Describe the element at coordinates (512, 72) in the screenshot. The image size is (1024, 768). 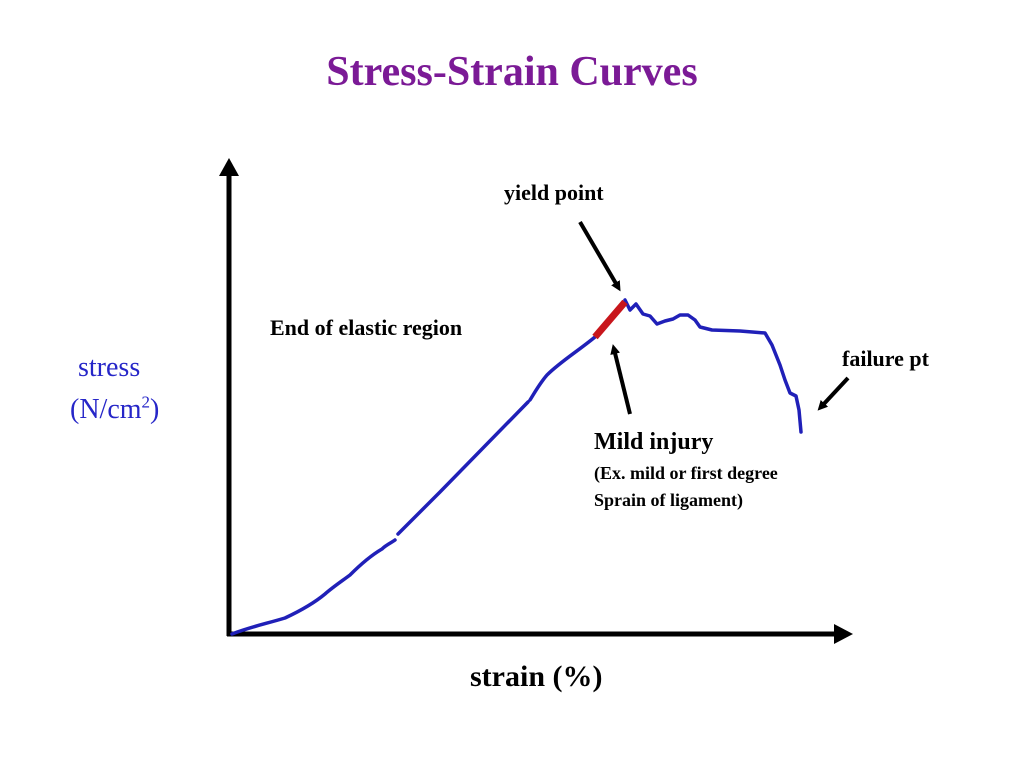
I see `page-title: Stress-Strain Curves` at that location.